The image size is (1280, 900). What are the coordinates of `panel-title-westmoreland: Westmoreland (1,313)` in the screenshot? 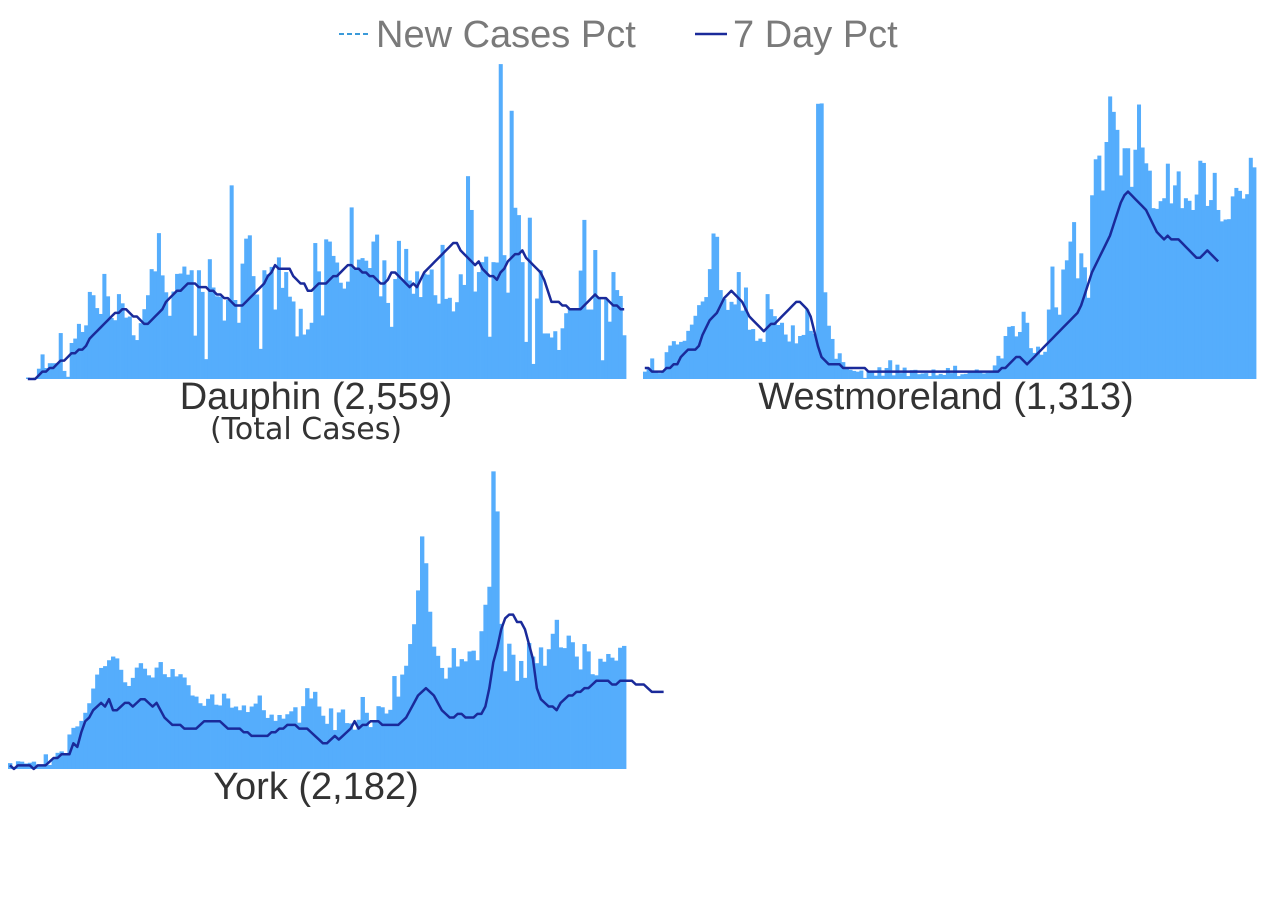 It's located at (945, 397).